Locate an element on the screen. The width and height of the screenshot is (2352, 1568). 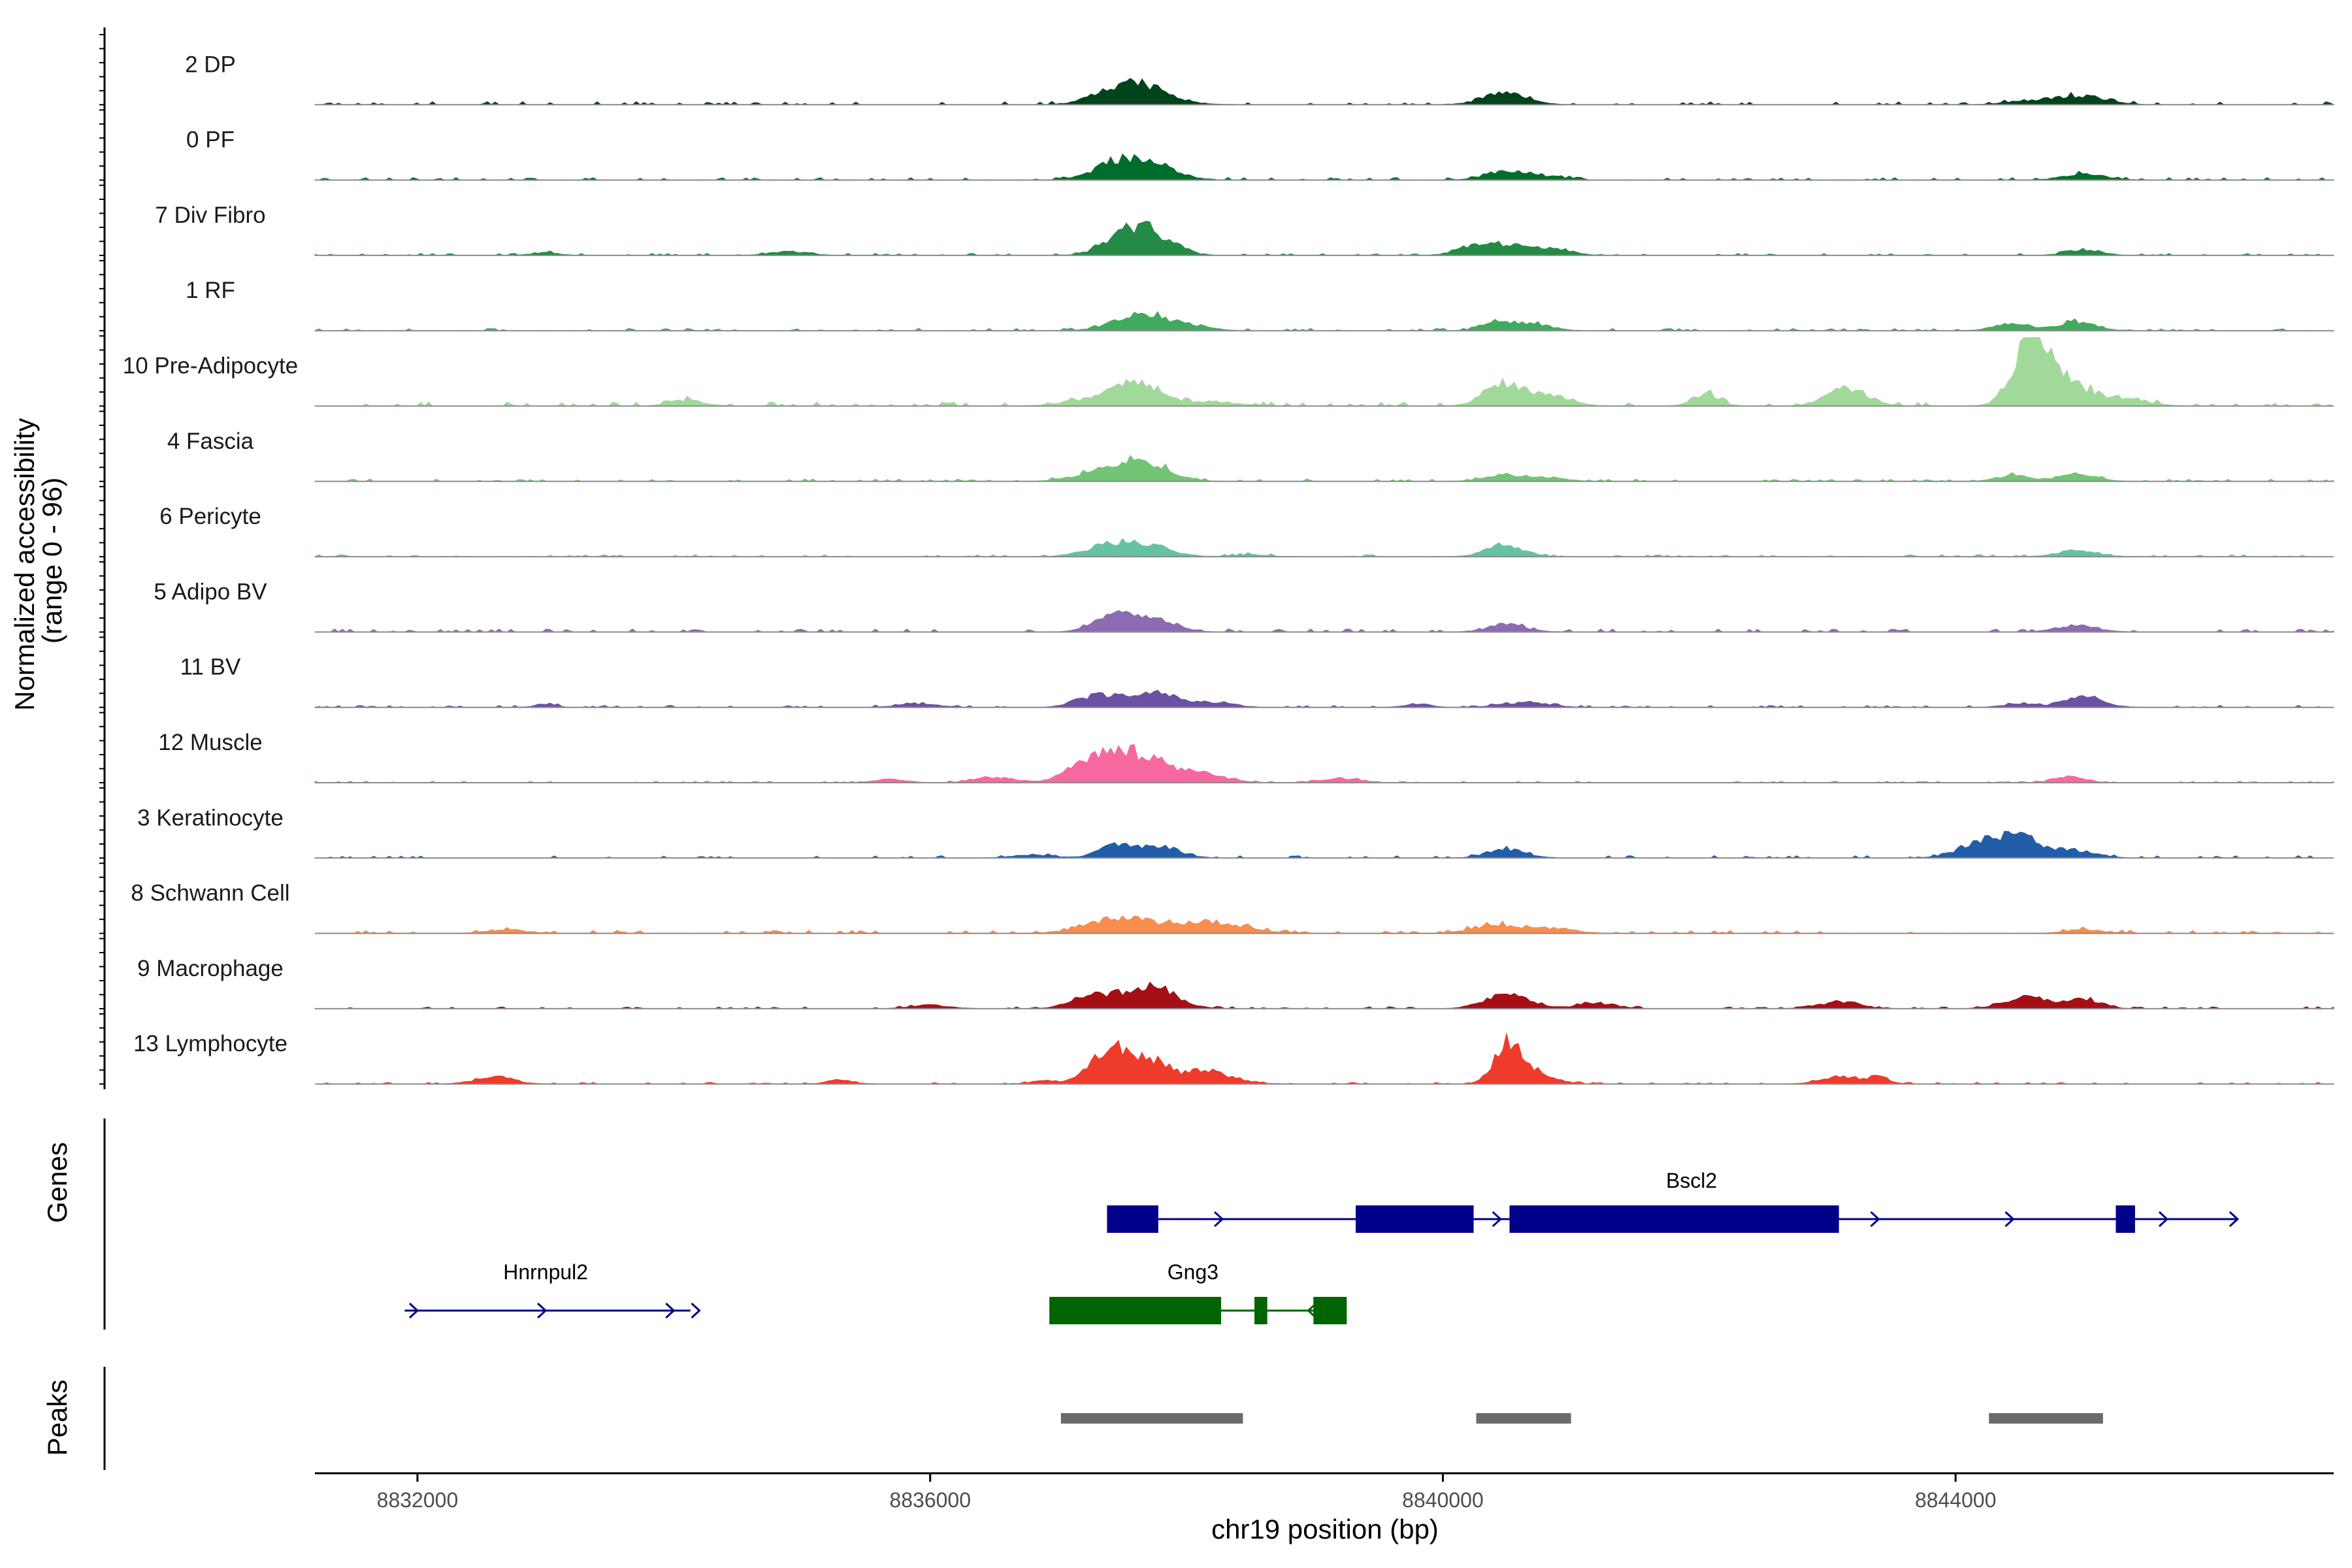
gene-label: Hnrnpul2 is located at coordinates (545, 1272).